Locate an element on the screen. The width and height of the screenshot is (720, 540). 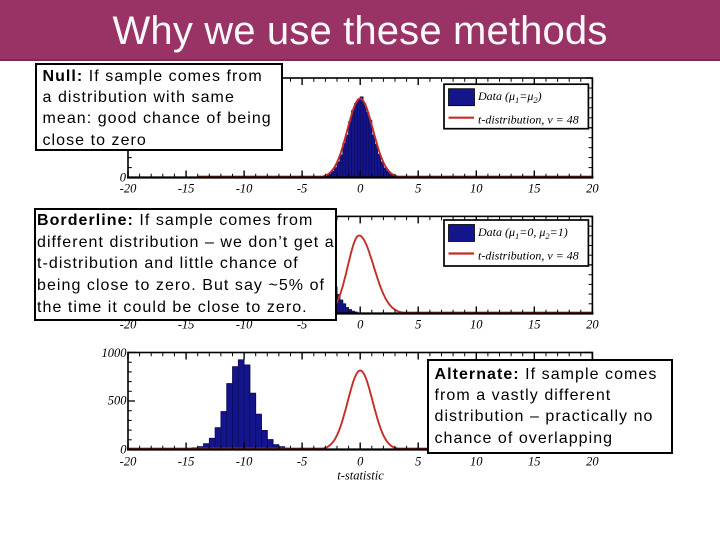
svg-text: t-statistic is located at coordinates (360, 476).